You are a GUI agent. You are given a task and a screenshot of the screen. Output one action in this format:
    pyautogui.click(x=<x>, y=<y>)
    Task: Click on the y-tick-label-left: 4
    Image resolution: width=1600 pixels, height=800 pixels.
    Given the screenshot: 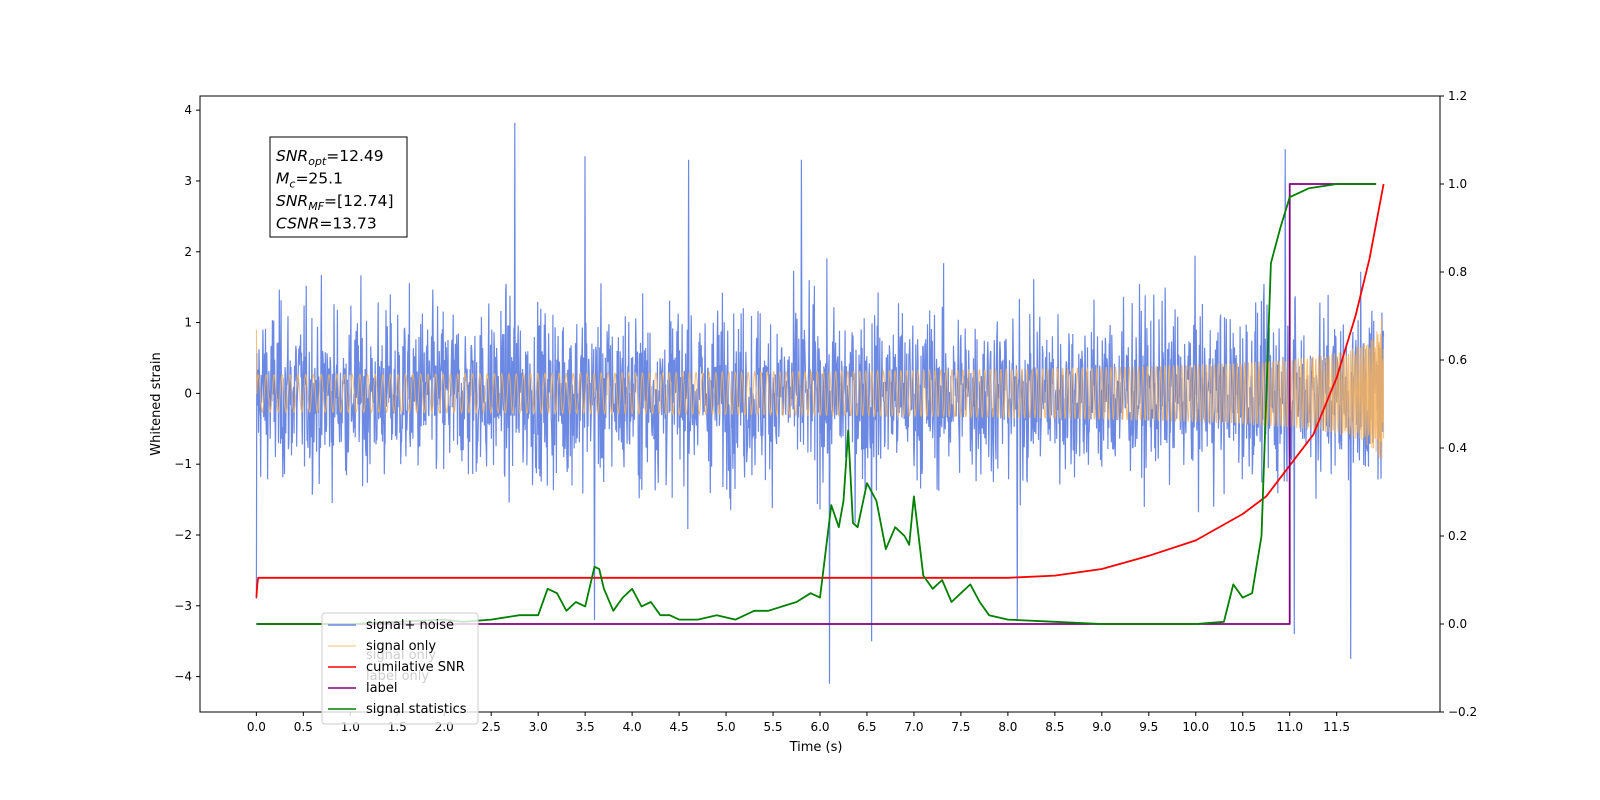 What is the action you would take?
    pyautogui.click(x=188, y=110)
    